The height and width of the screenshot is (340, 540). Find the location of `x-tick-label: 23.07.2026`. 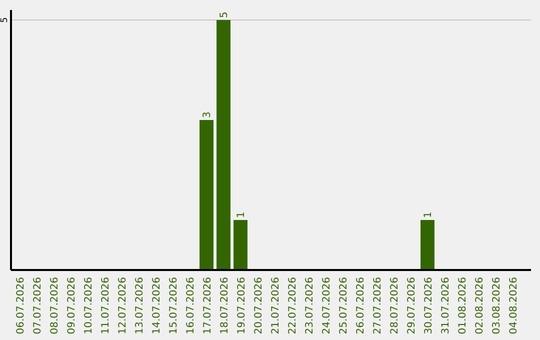

x-tick-label: 23.07.2026 is located at coordinates (310, 305).